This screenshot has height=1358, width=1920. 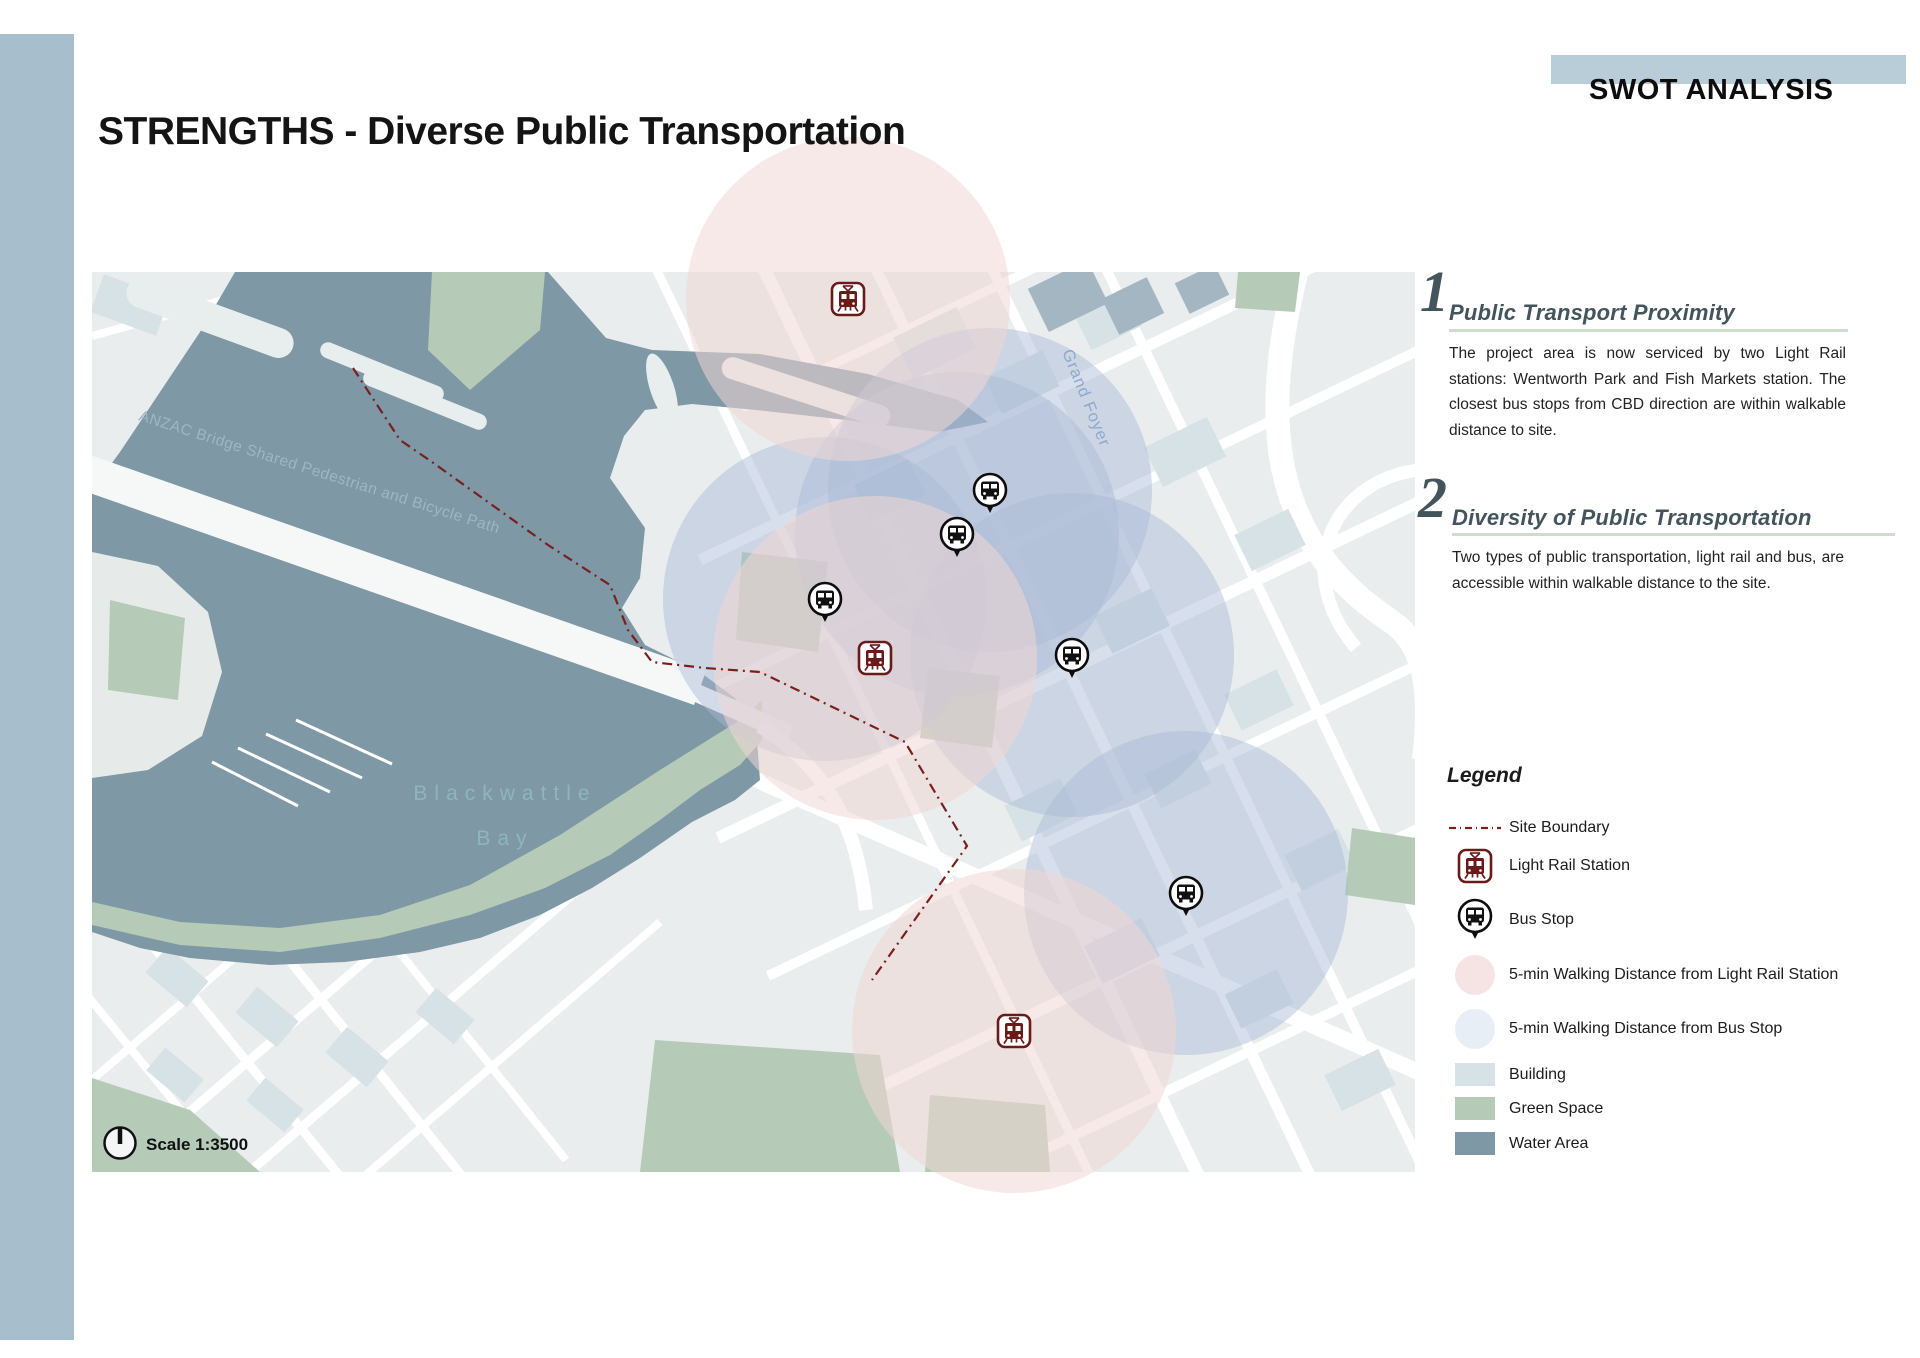 What do you see at coordinates (1632, 517) in the screenshot?
I see `section-2-heading: Diversity of Public Transportation` at bounding box center [1632, 517].